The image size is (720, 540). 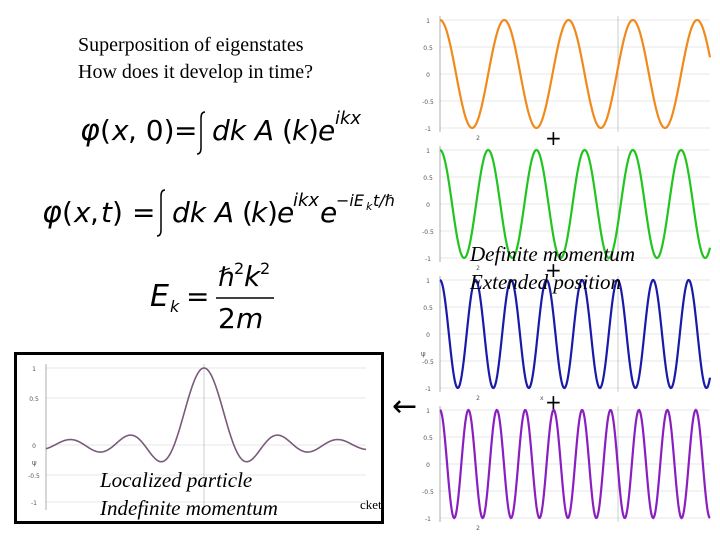 I want to click on caption-right-line-2: Extended position, so click(x=546, y=282).